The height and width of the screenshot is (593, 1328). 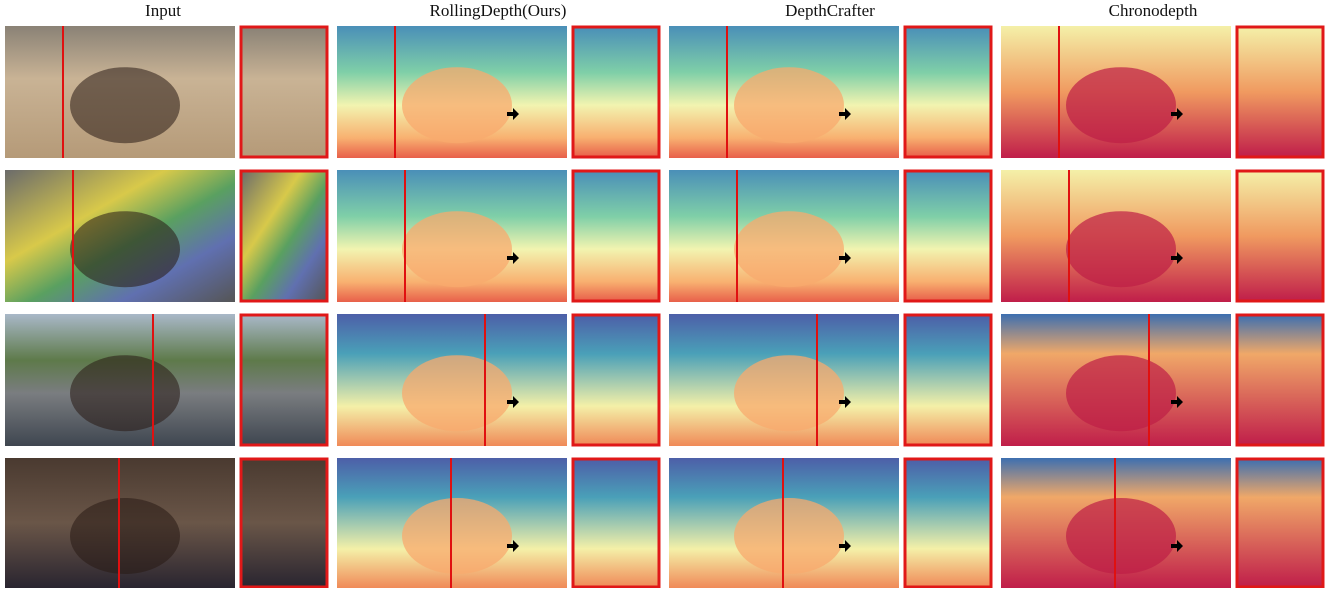 What do you see at coordinates (498, 10) in the screenshot?
I see `column-header: RollingDepth(Ours)` at bounding box center [498, 10].